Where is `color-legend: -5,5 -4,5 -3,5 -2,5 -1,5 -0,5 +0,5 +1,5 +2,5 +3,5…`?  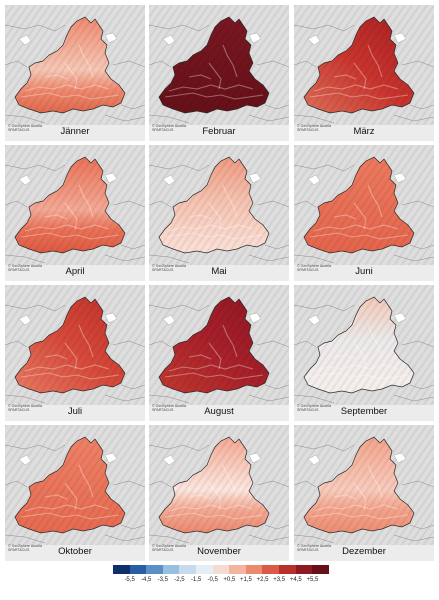
color-legend: -5,5 -4,5 -3,5 -2,5 -1,5 -0,5 +0,5 +1,5 +2,5 +3,5… is located at coordinates (221, 579).